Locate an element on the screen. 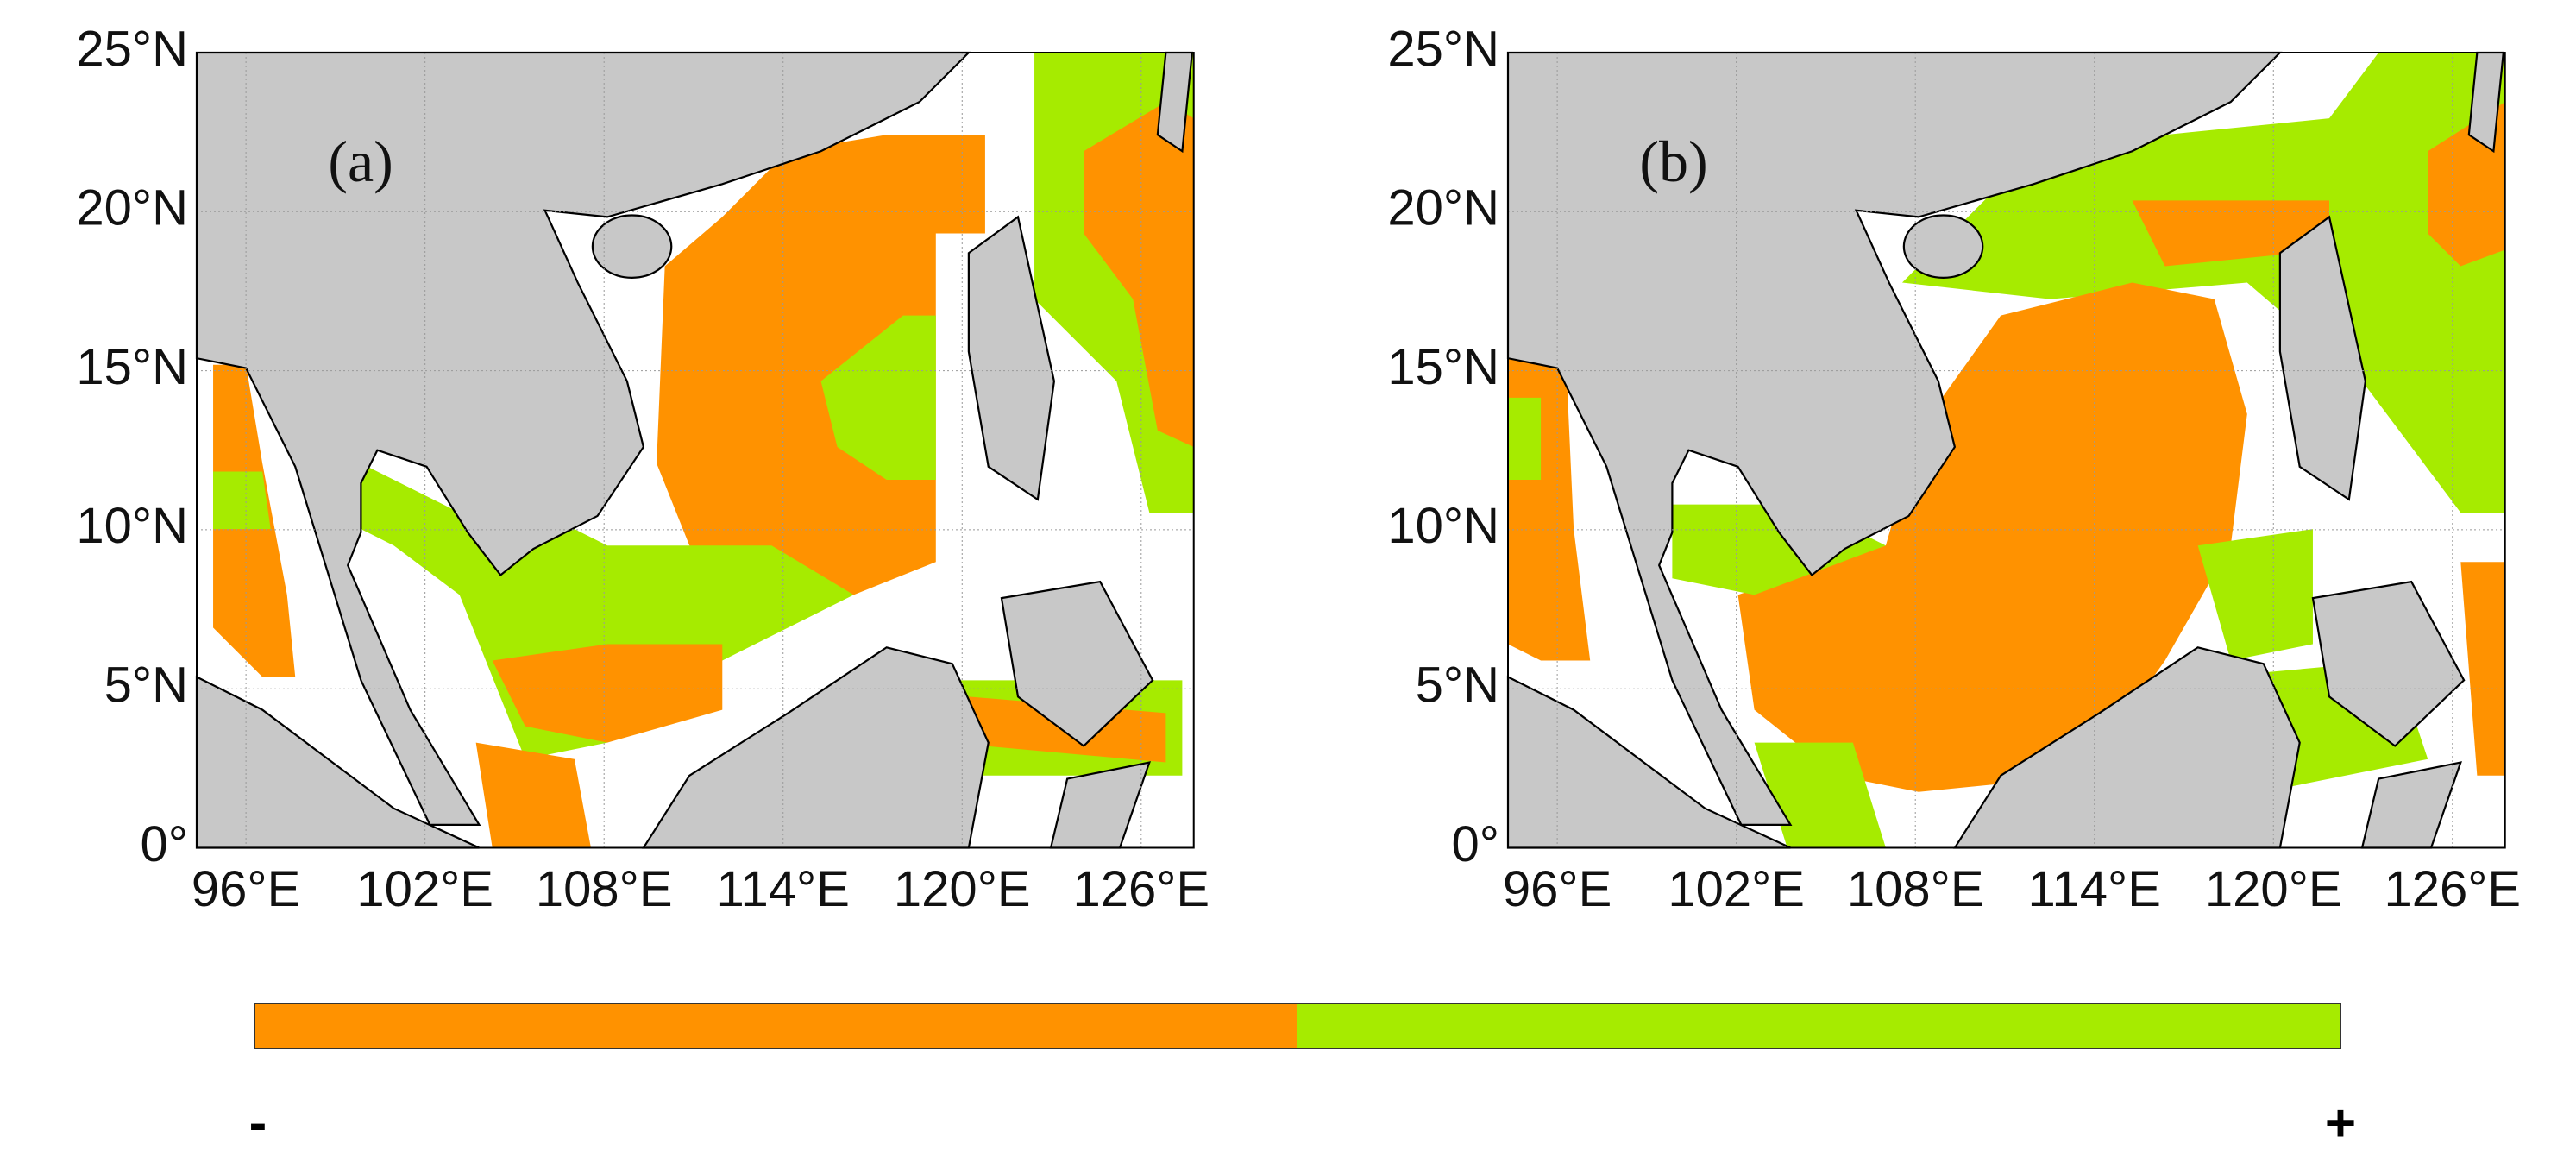 The image size is (2576, 1158). colorbar-min-label: - is located at coordinates (258, 1123).